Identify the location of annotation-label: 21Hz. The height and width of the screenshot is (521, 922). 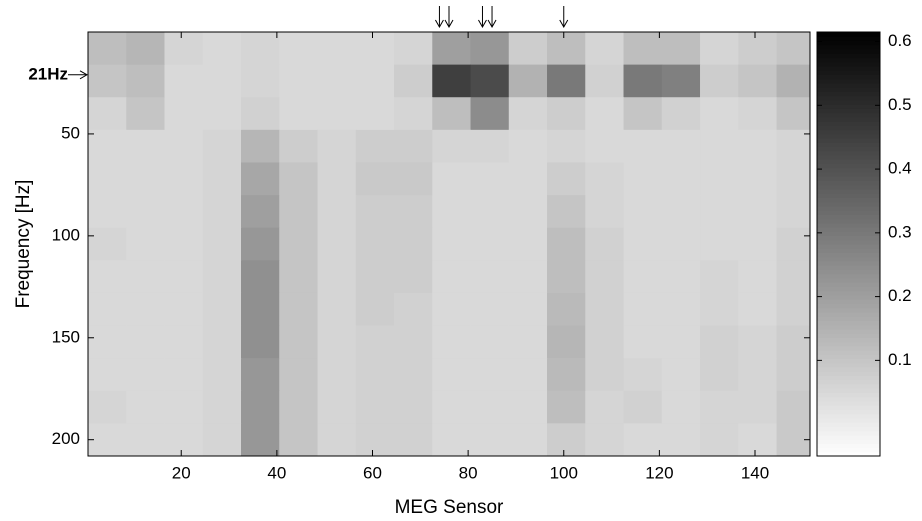
(48, 73).